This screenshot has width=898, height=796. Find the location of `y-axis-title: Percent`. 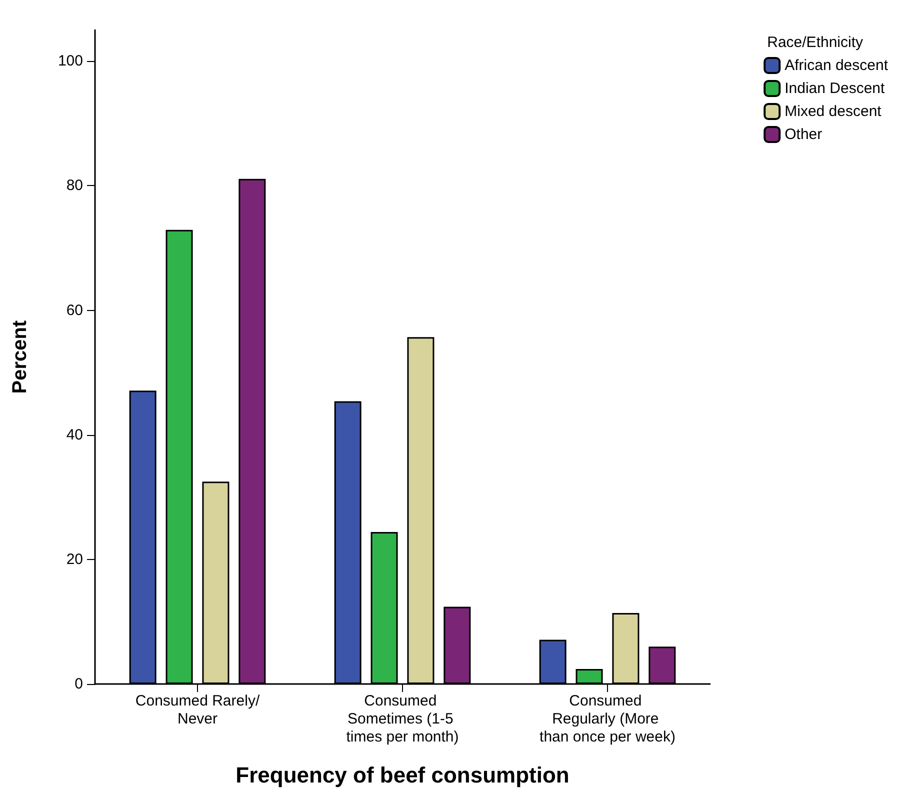

y-axis-title: Percent is located at coordinates (20, 357).